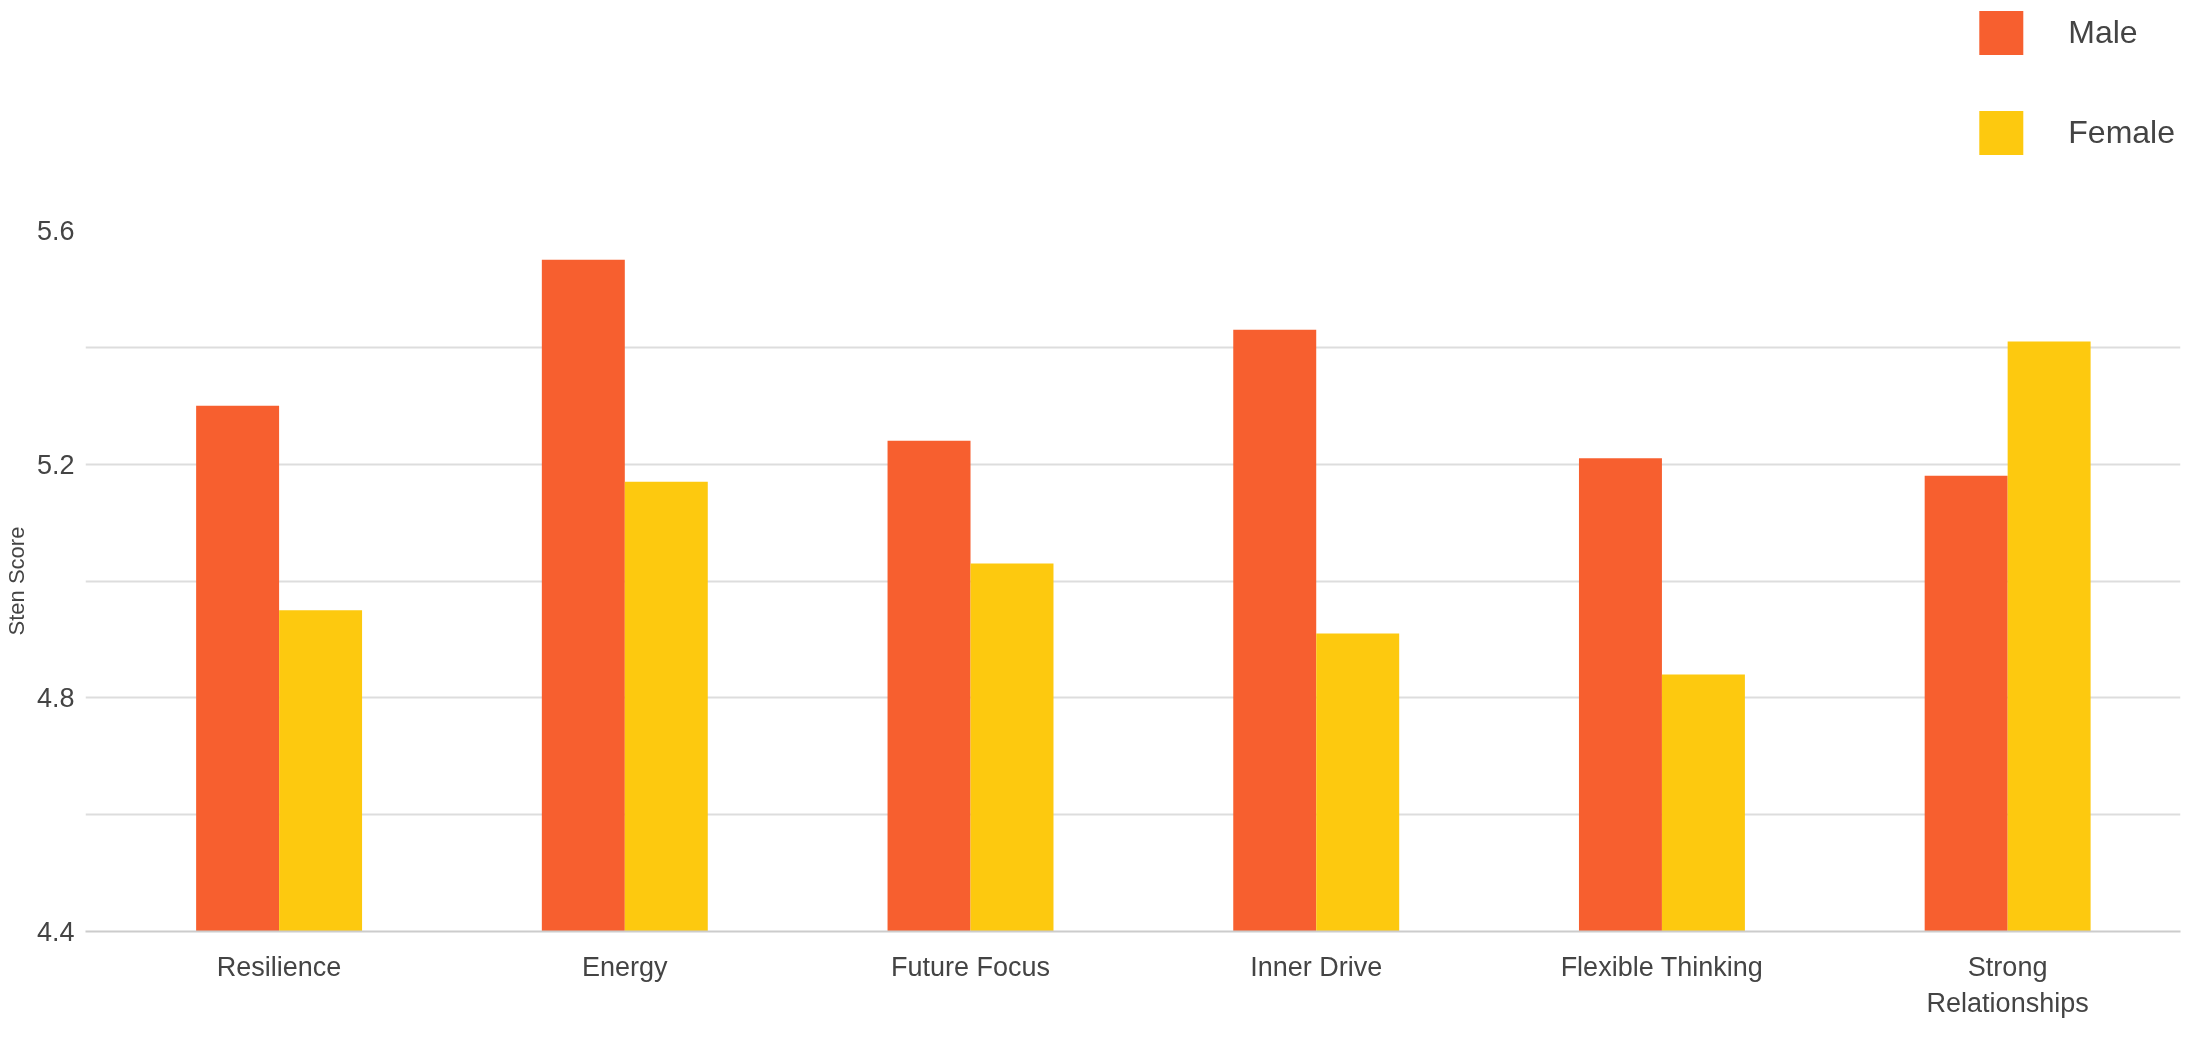 This screenshot has width=2204, height=1046. I want to click on y-tick-label: 4.8, so click(55, 698).